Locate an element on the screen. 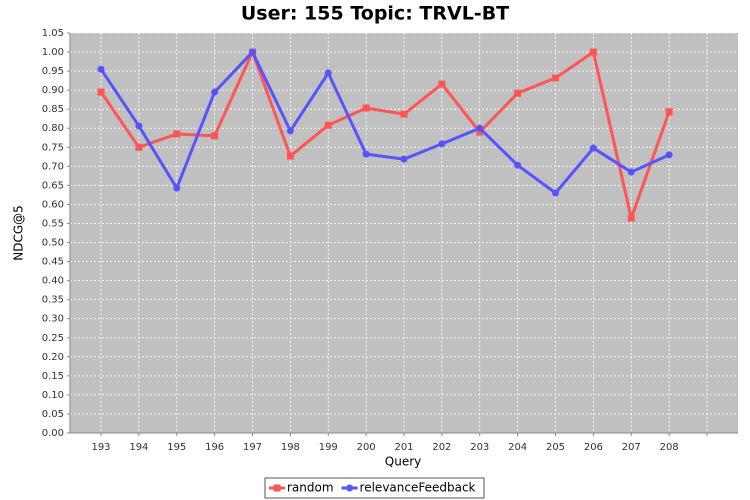  y-tick-label: 0.35 is located at coordinates (53, 300).